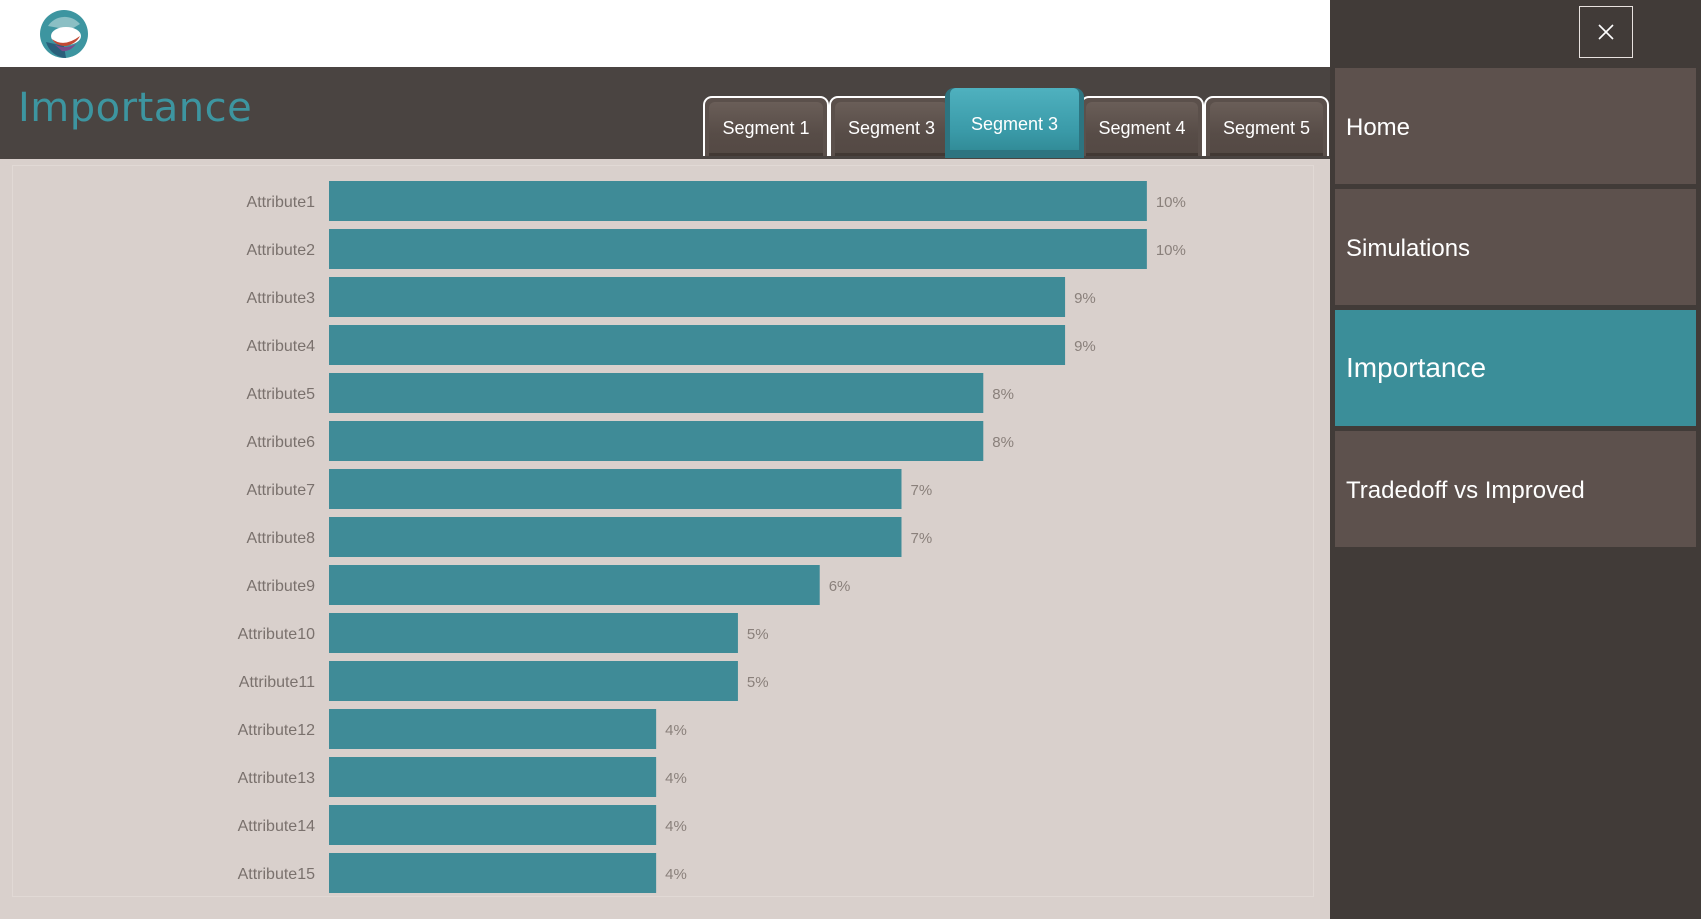  I want to click on tab-segment-5: Segment 5, so click(1266, 126).